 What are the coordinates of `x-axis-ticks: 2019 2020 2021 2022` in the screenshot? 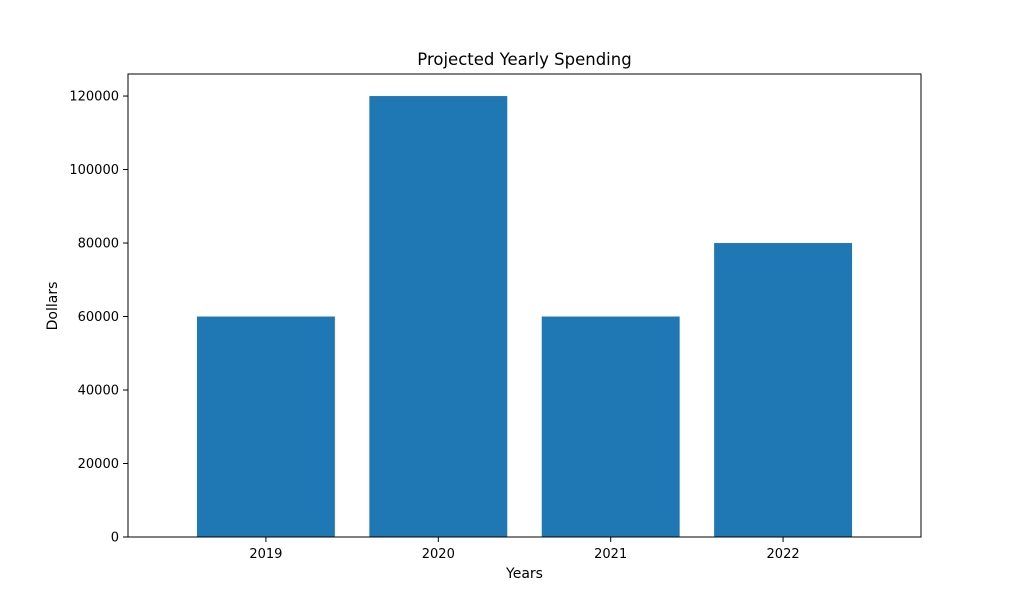 It's located at (524, 549).